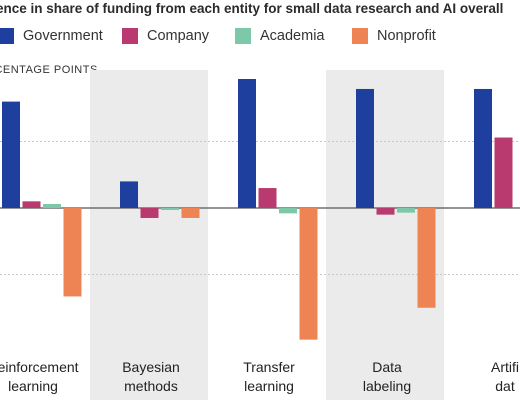  Describe the element at coordinates (151, 376) in the screenshot. I see `category-label: Bayesian methods` at that location.